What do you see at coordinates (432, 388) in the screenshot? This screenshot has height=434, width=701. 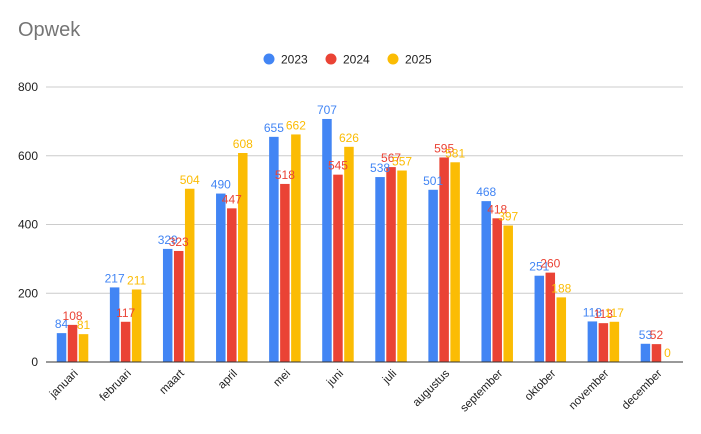 I see `x-tick-label-augustus: augustus` at bounding box center [432, 388].